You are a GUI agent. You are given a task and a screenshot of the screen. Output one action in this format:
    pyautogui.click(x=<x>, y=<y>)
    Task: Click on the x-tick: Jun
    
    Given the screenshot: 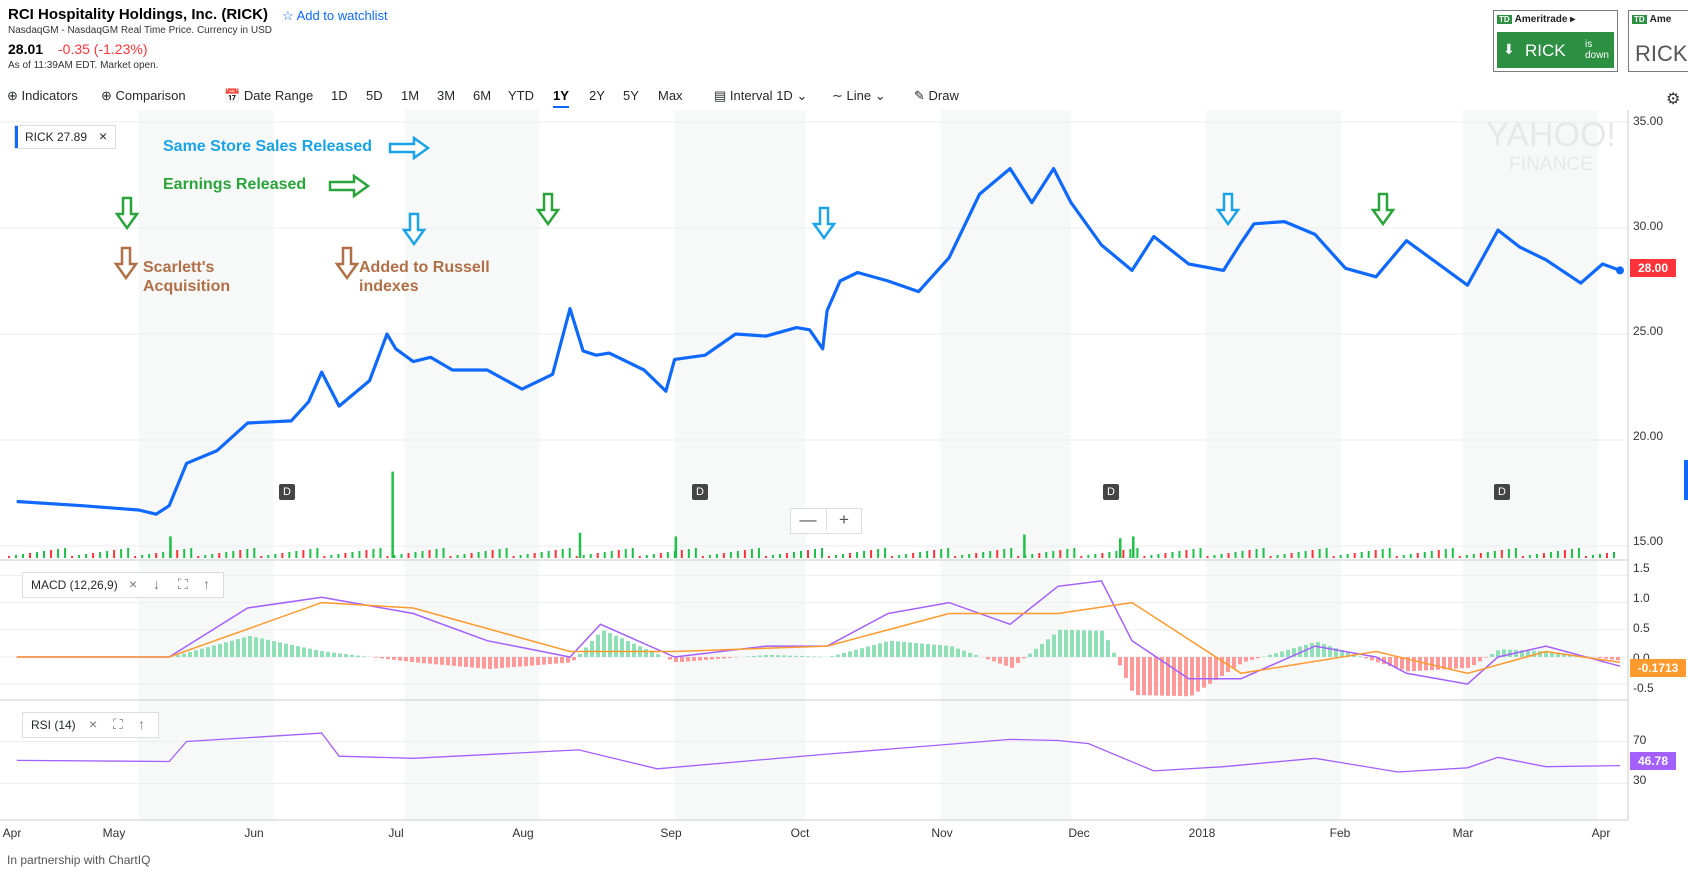 What is the action you would take?
    pyautogui.click(x=254, y=833)
    